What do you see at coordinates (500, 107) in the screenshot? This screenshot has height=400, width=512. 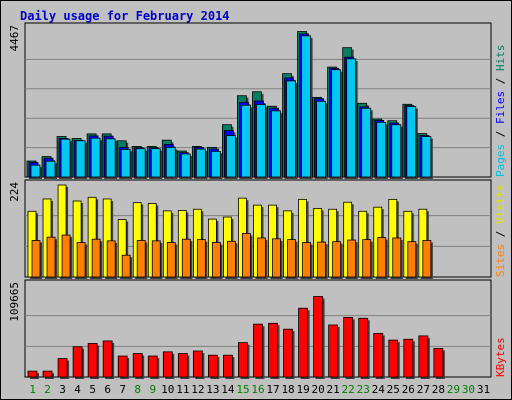 I see `side-label-part: Files` at bounding box center [500, 107].